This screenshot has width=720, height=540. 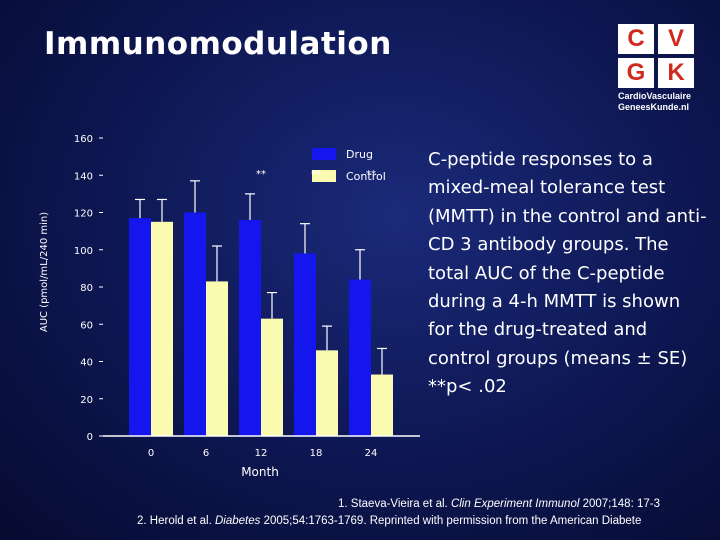 What do you see at coordinates (324, 154) in the screenshot?
I see `legend-swatch-drug` at bounding box center [324, 154].